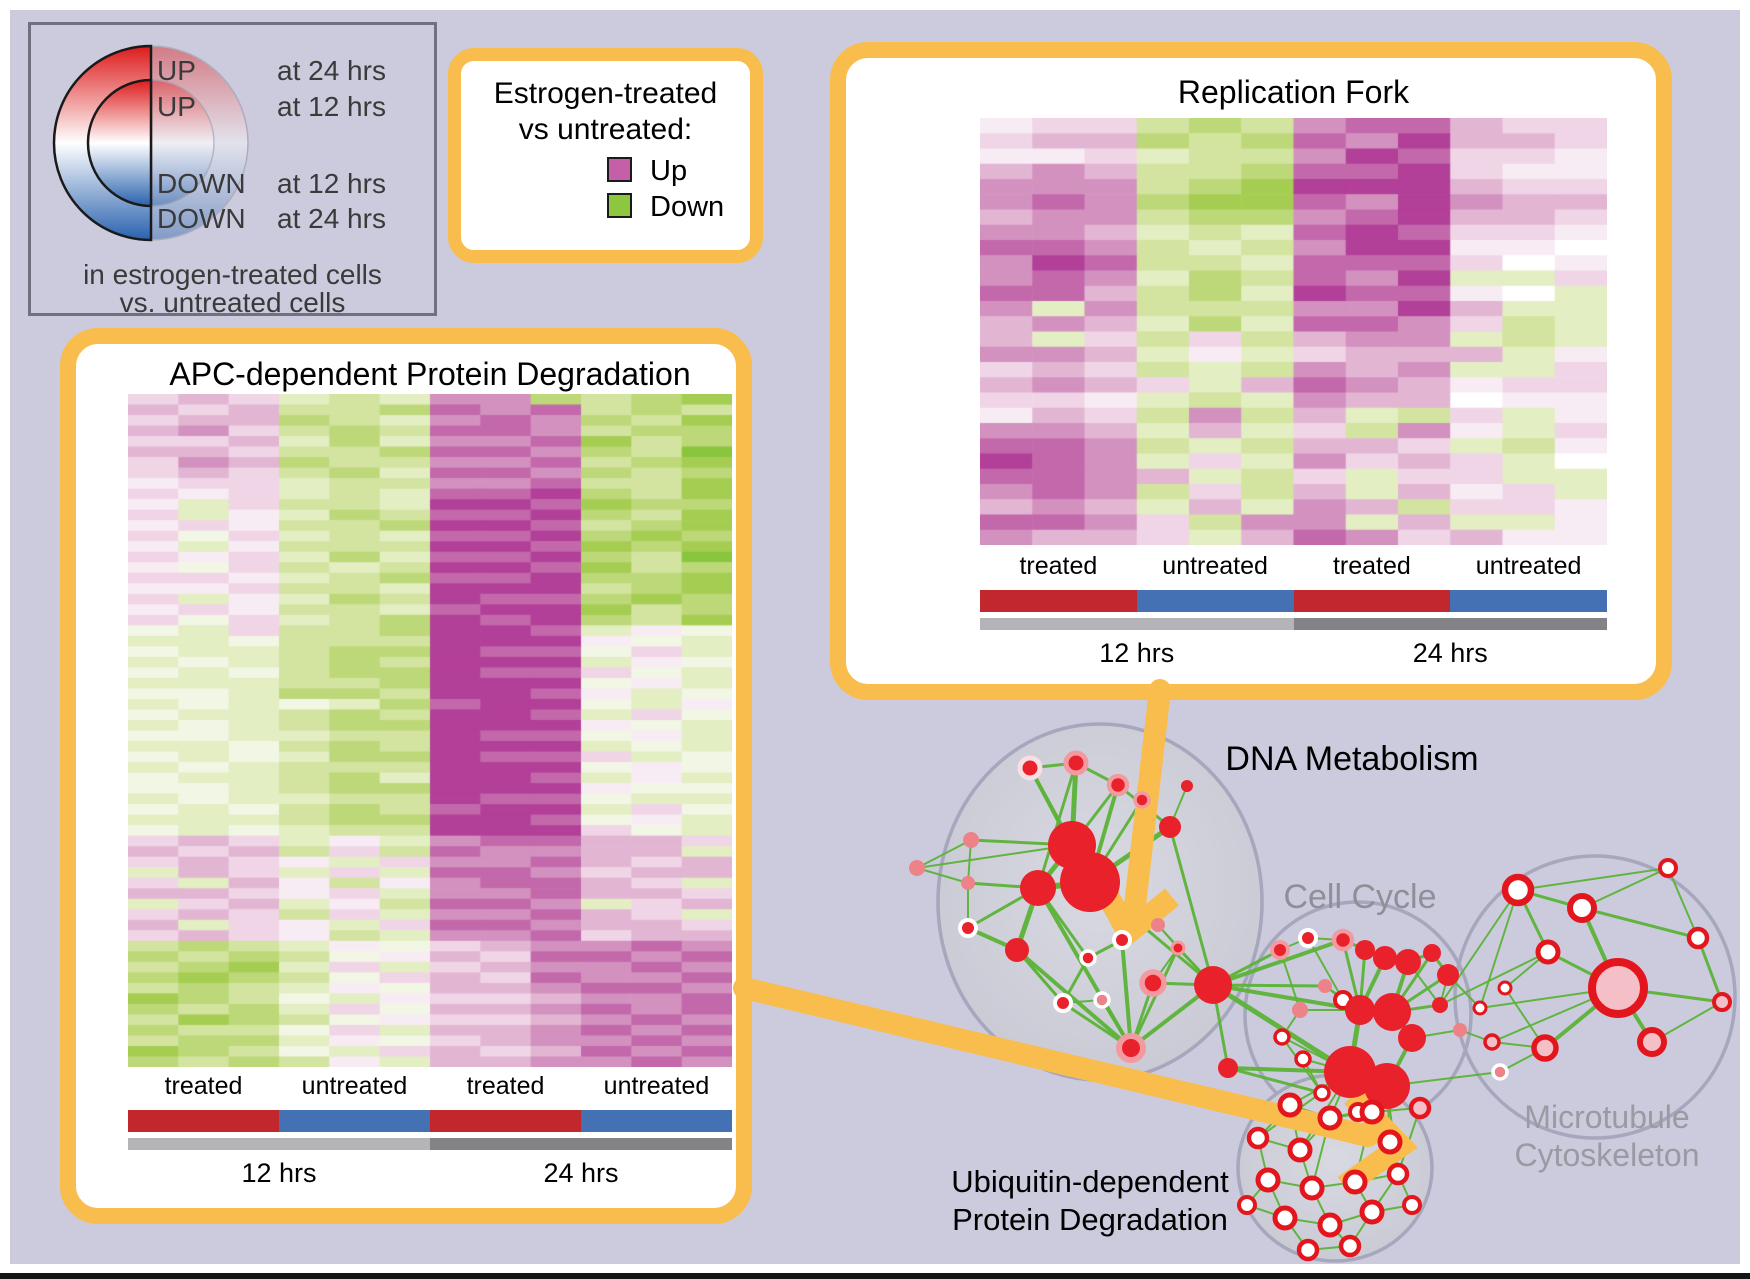 This screenshot has height=1279, width=1750. What do you see at coordinates (581, 1144) in the screenshot?
I see `apc-24hr-bar` at bounding box center [581, 1144].